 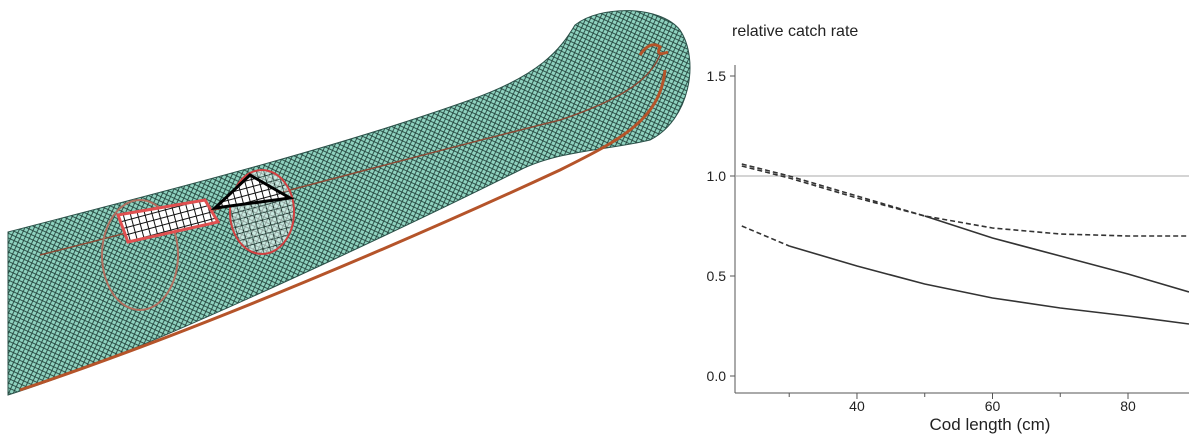 I want to click on x-tick-label: 60, so click(x=993, y=406).